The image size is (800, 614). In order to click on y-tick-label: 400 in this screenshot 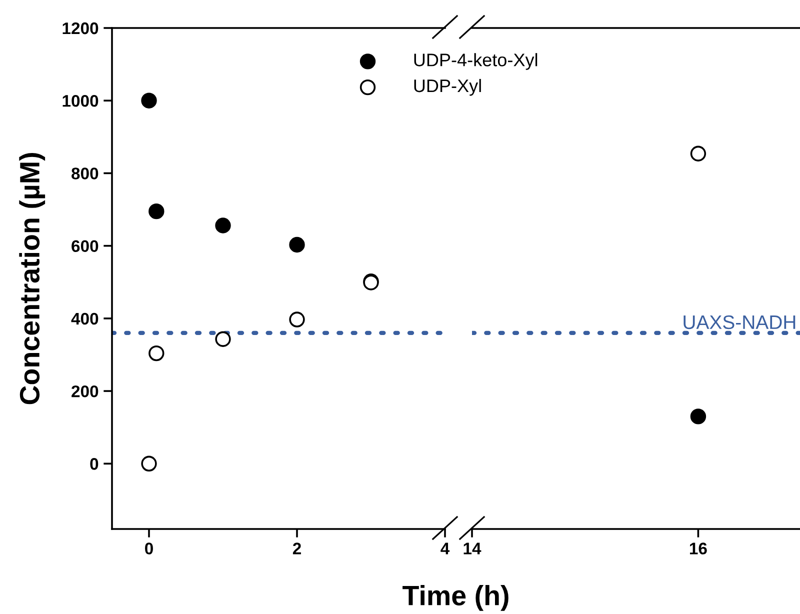, I will do `click(84, 318)`.